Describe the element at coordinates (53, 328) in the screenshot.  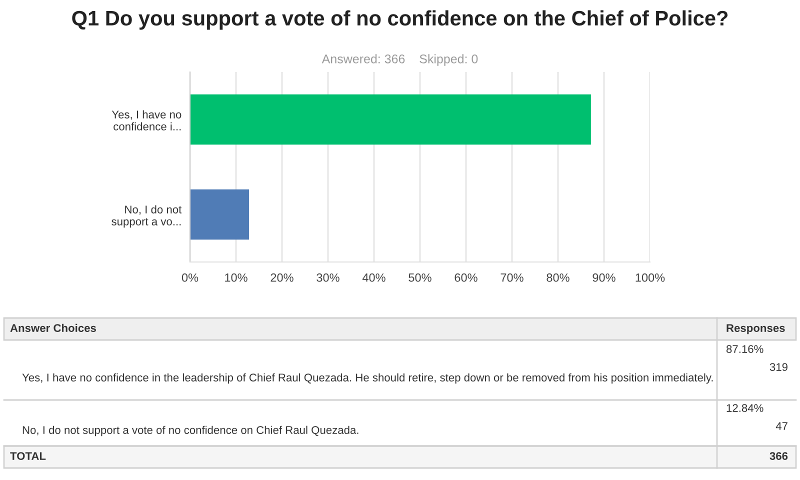
I see `text: Answer Choices` at that location.